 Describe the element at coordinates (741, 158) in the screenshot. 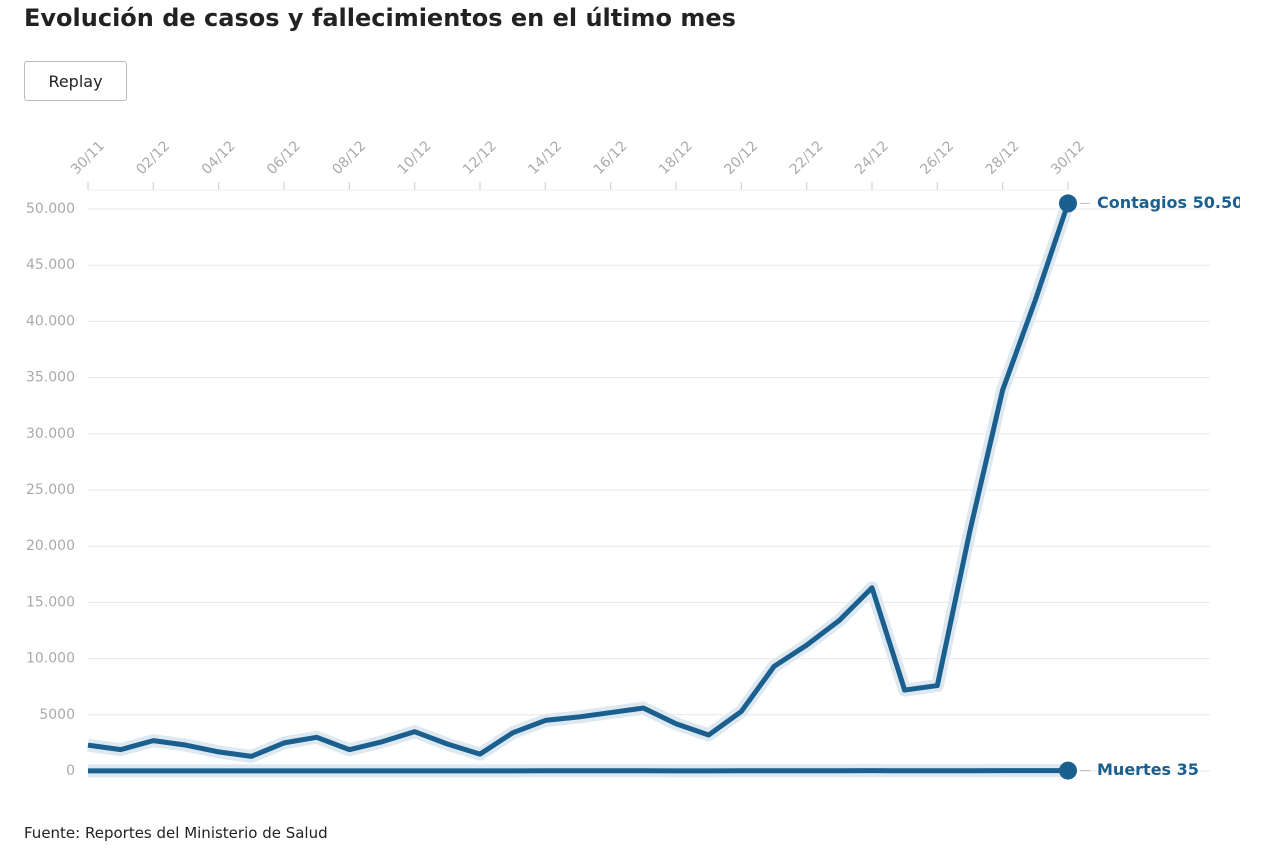

I see `x-tick-label: 20/12` at that location.